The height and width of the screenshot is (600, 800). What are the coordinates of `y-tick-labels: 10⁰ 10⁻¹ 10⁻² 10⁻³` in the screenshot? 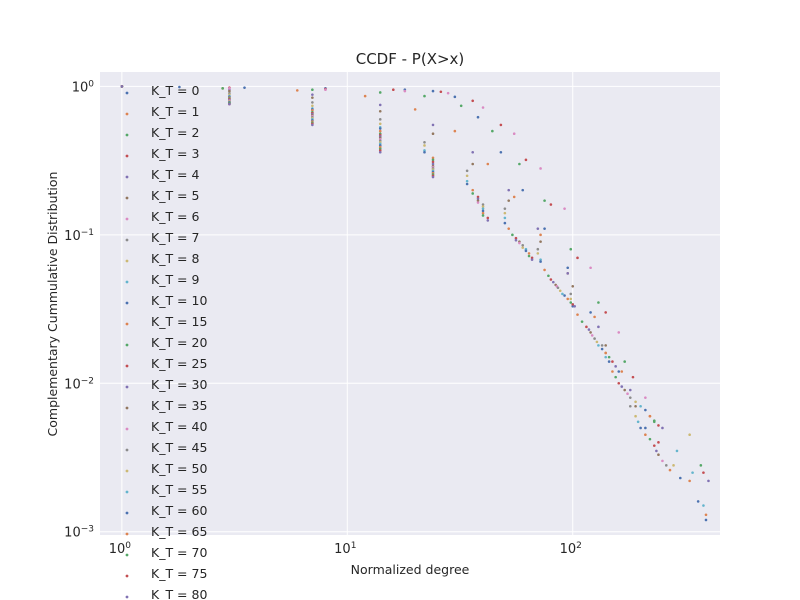 It's located at (79, 309).